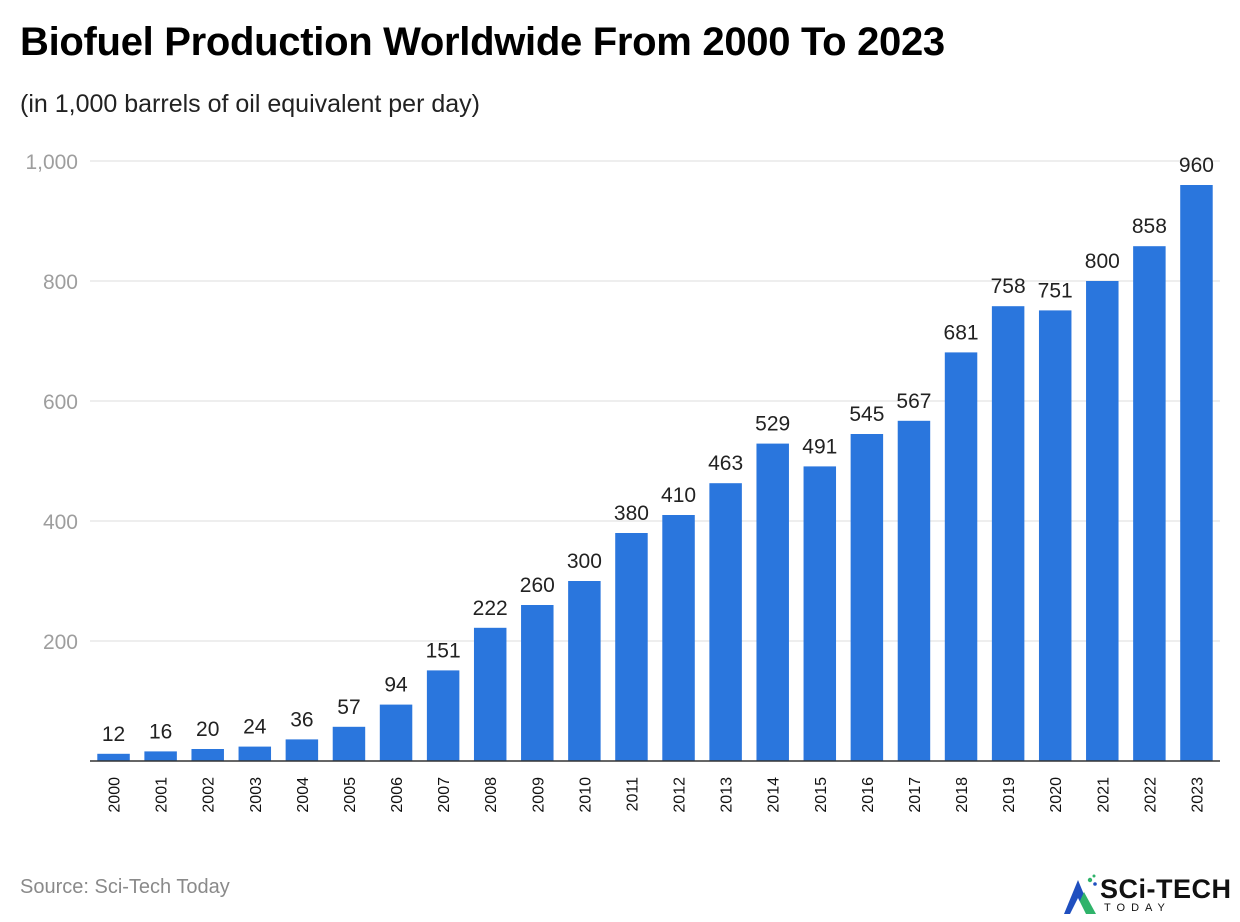  I want to click on x-tick-label: 2020, so click(1056, 795).